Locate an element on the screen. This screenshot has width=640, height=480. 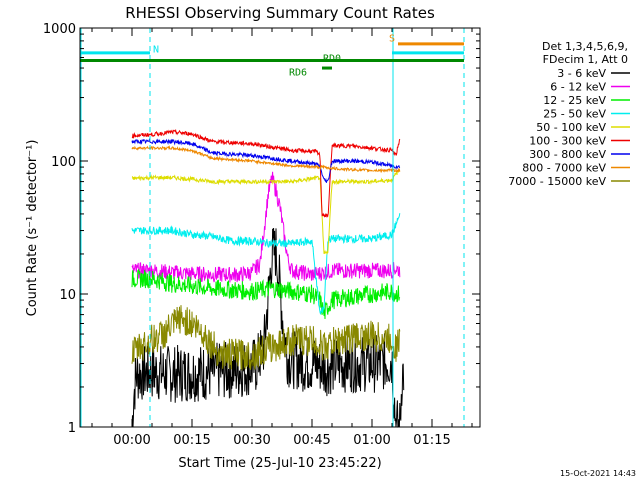
legend-item-300-800-kev: 300 - 800 keV is located at coordinates (579, 154).